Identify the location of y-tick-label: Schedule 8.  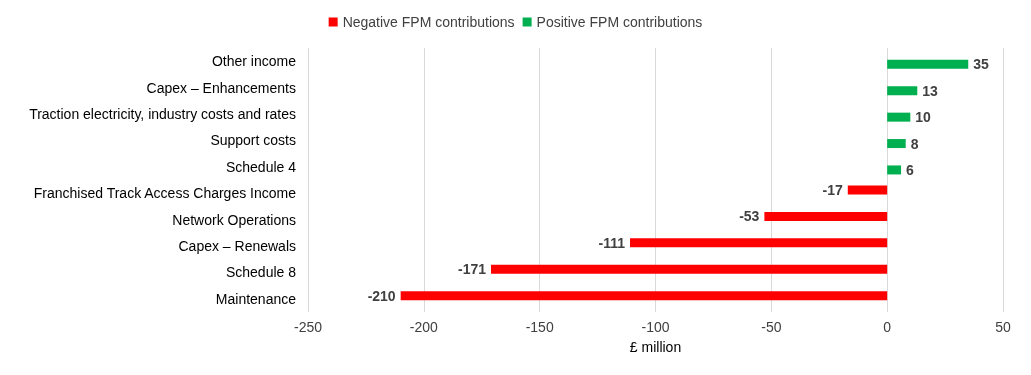
(261, 272).